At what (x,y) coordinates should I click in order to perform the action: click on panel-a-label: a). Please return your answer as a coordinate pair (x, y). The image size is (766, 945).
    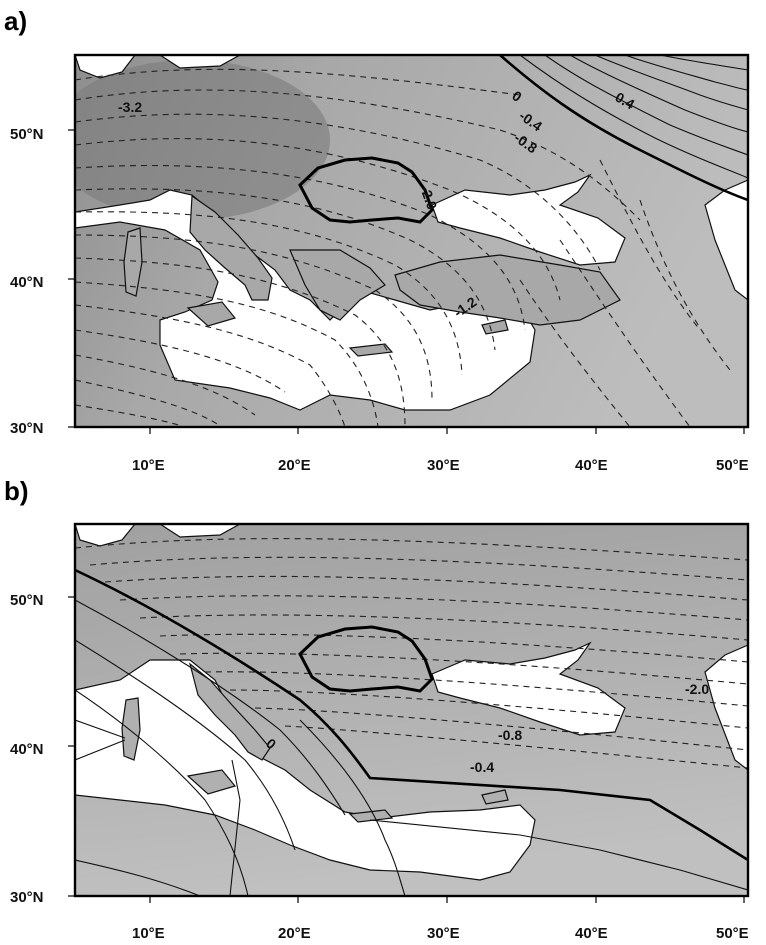
    Looking at the image, I should click on (15, 21).